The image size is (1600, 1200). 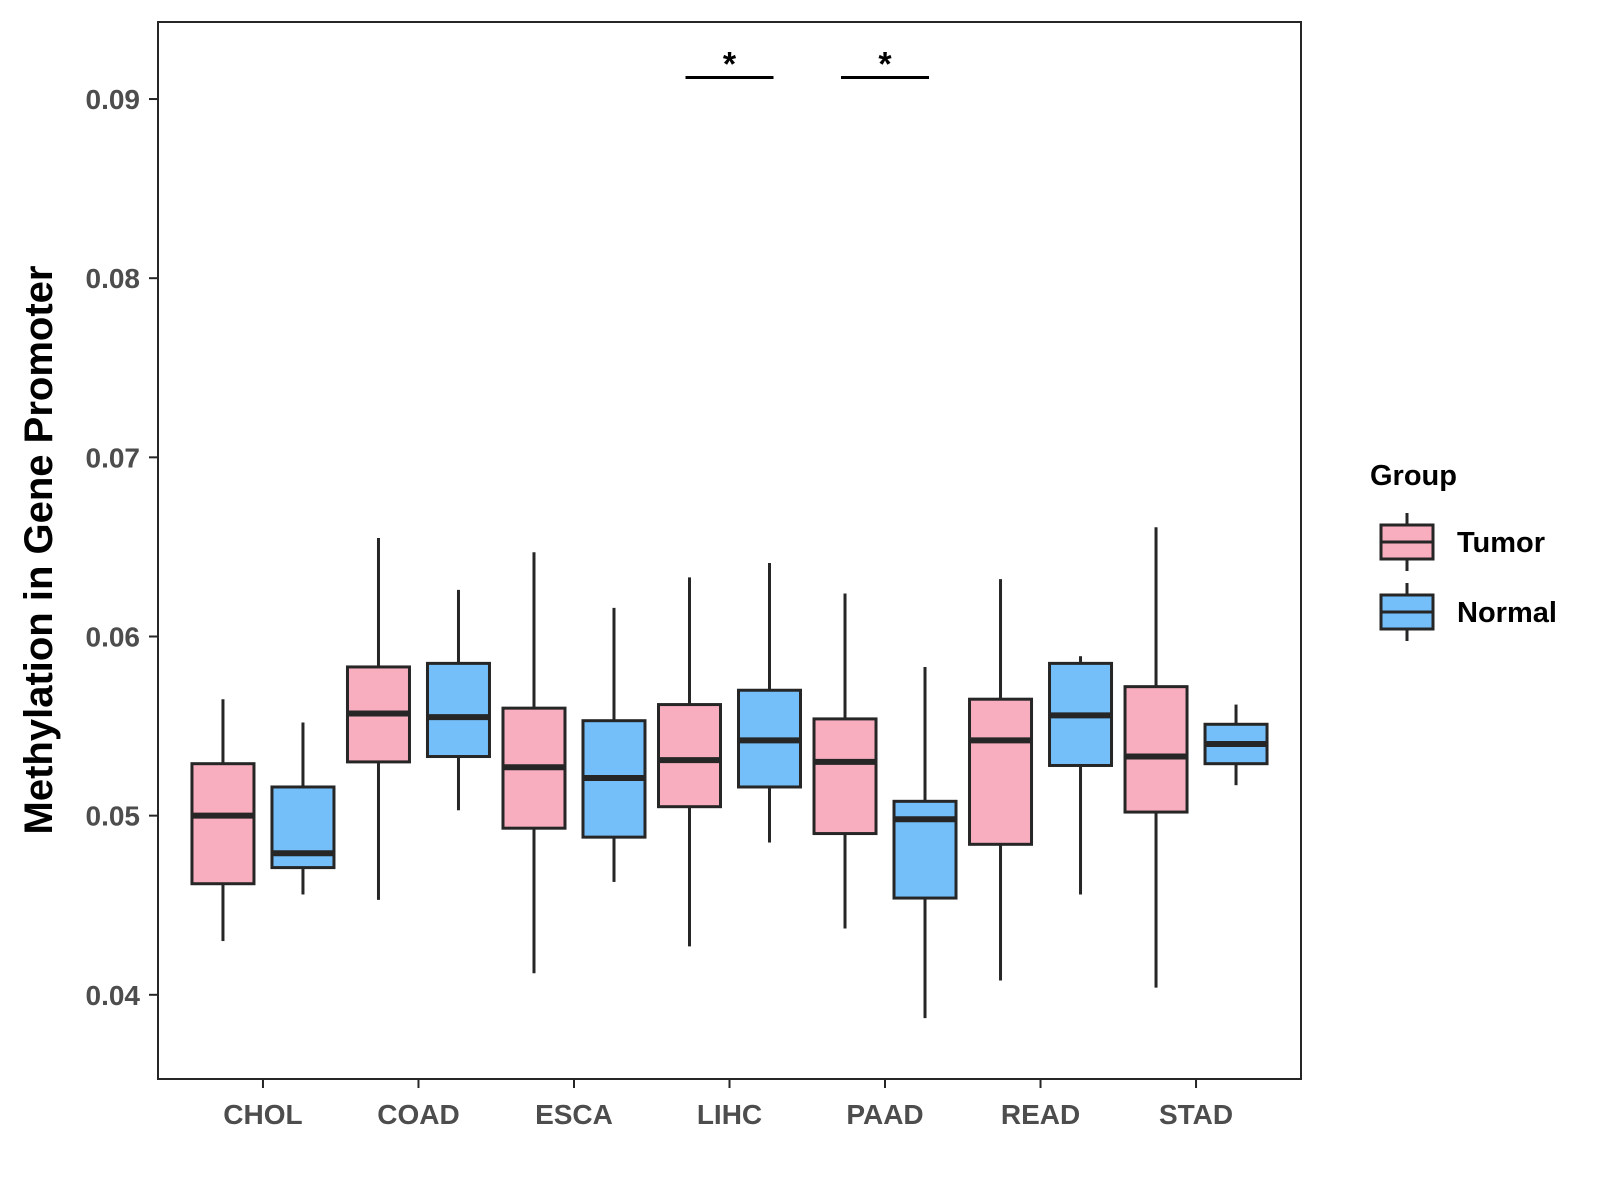 I want to click on box-normal-read, so click(x=1081, y=775).